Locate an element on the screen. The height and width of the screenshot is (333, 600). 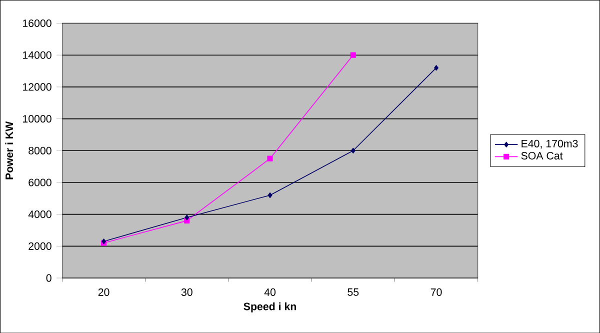
legend-label: E40, 170m3 is located at coordinates (550, 144).